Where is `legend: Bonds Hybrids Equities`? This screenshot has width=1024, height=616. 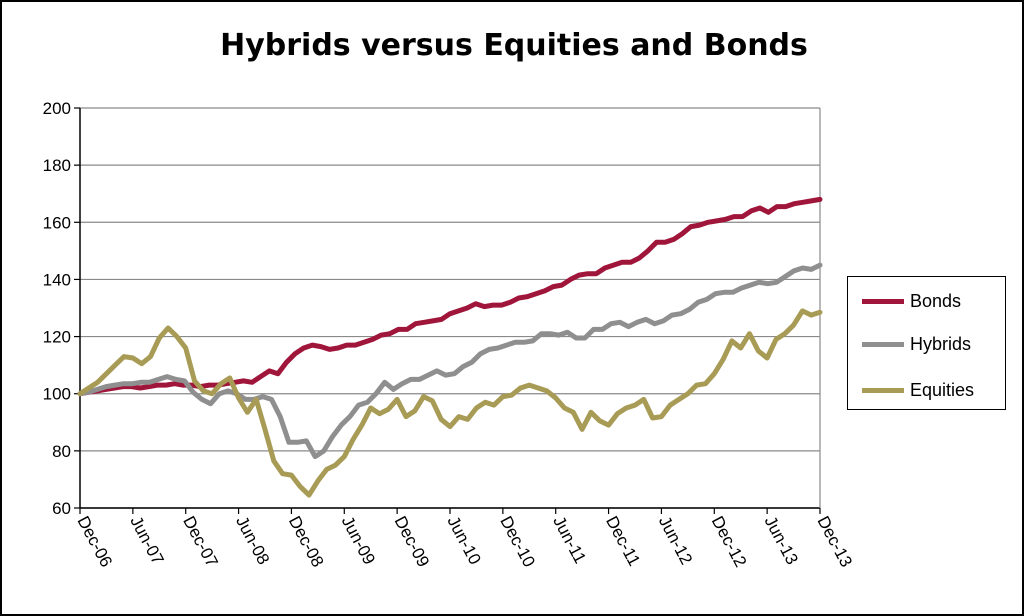
legend: Bonds Hybrids Equities is located at coordinates (926, 343).